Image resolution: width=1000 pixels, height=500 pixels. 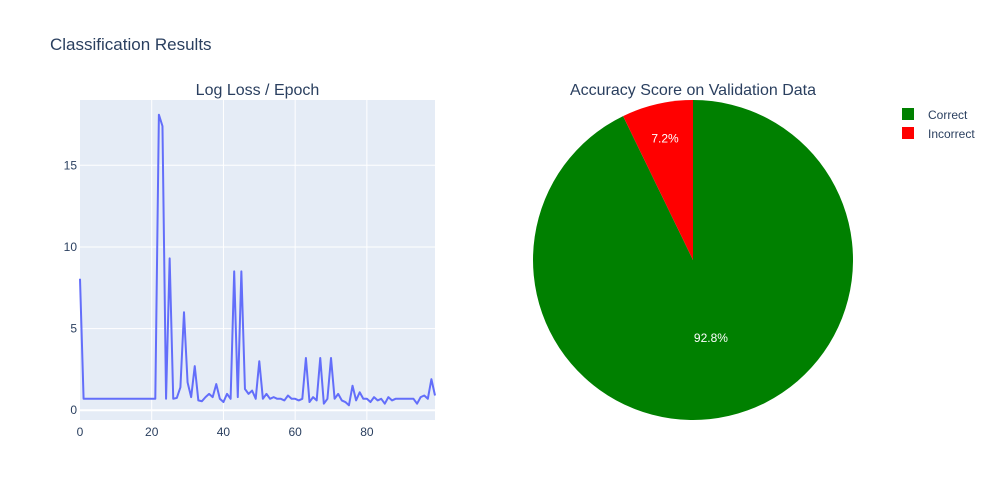 What do you see at coordinates (73, 410) in the screenshot?
I see `y-tick-label: 0` at bounding box center [73, 410].